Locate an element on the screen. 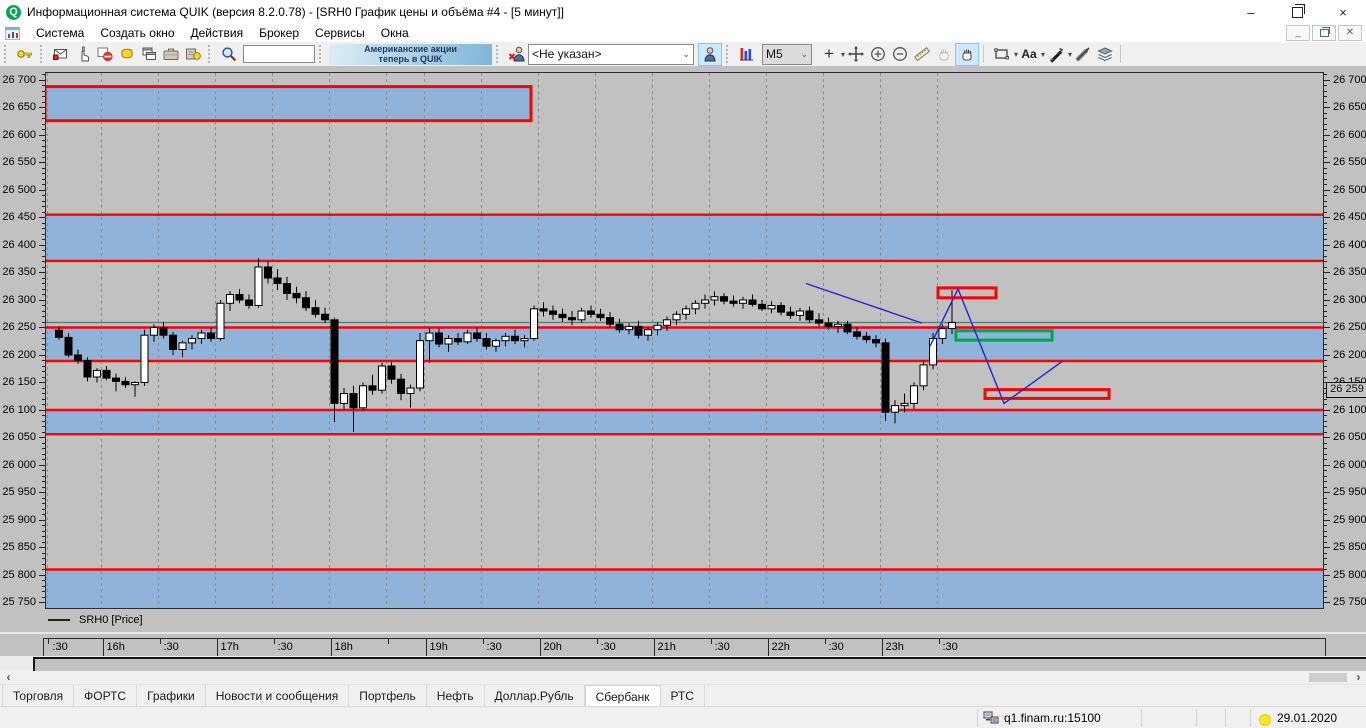 This screenshot has height=728, width=1366. menu-item-1: Создать окно is located at coordinates (137, 33).